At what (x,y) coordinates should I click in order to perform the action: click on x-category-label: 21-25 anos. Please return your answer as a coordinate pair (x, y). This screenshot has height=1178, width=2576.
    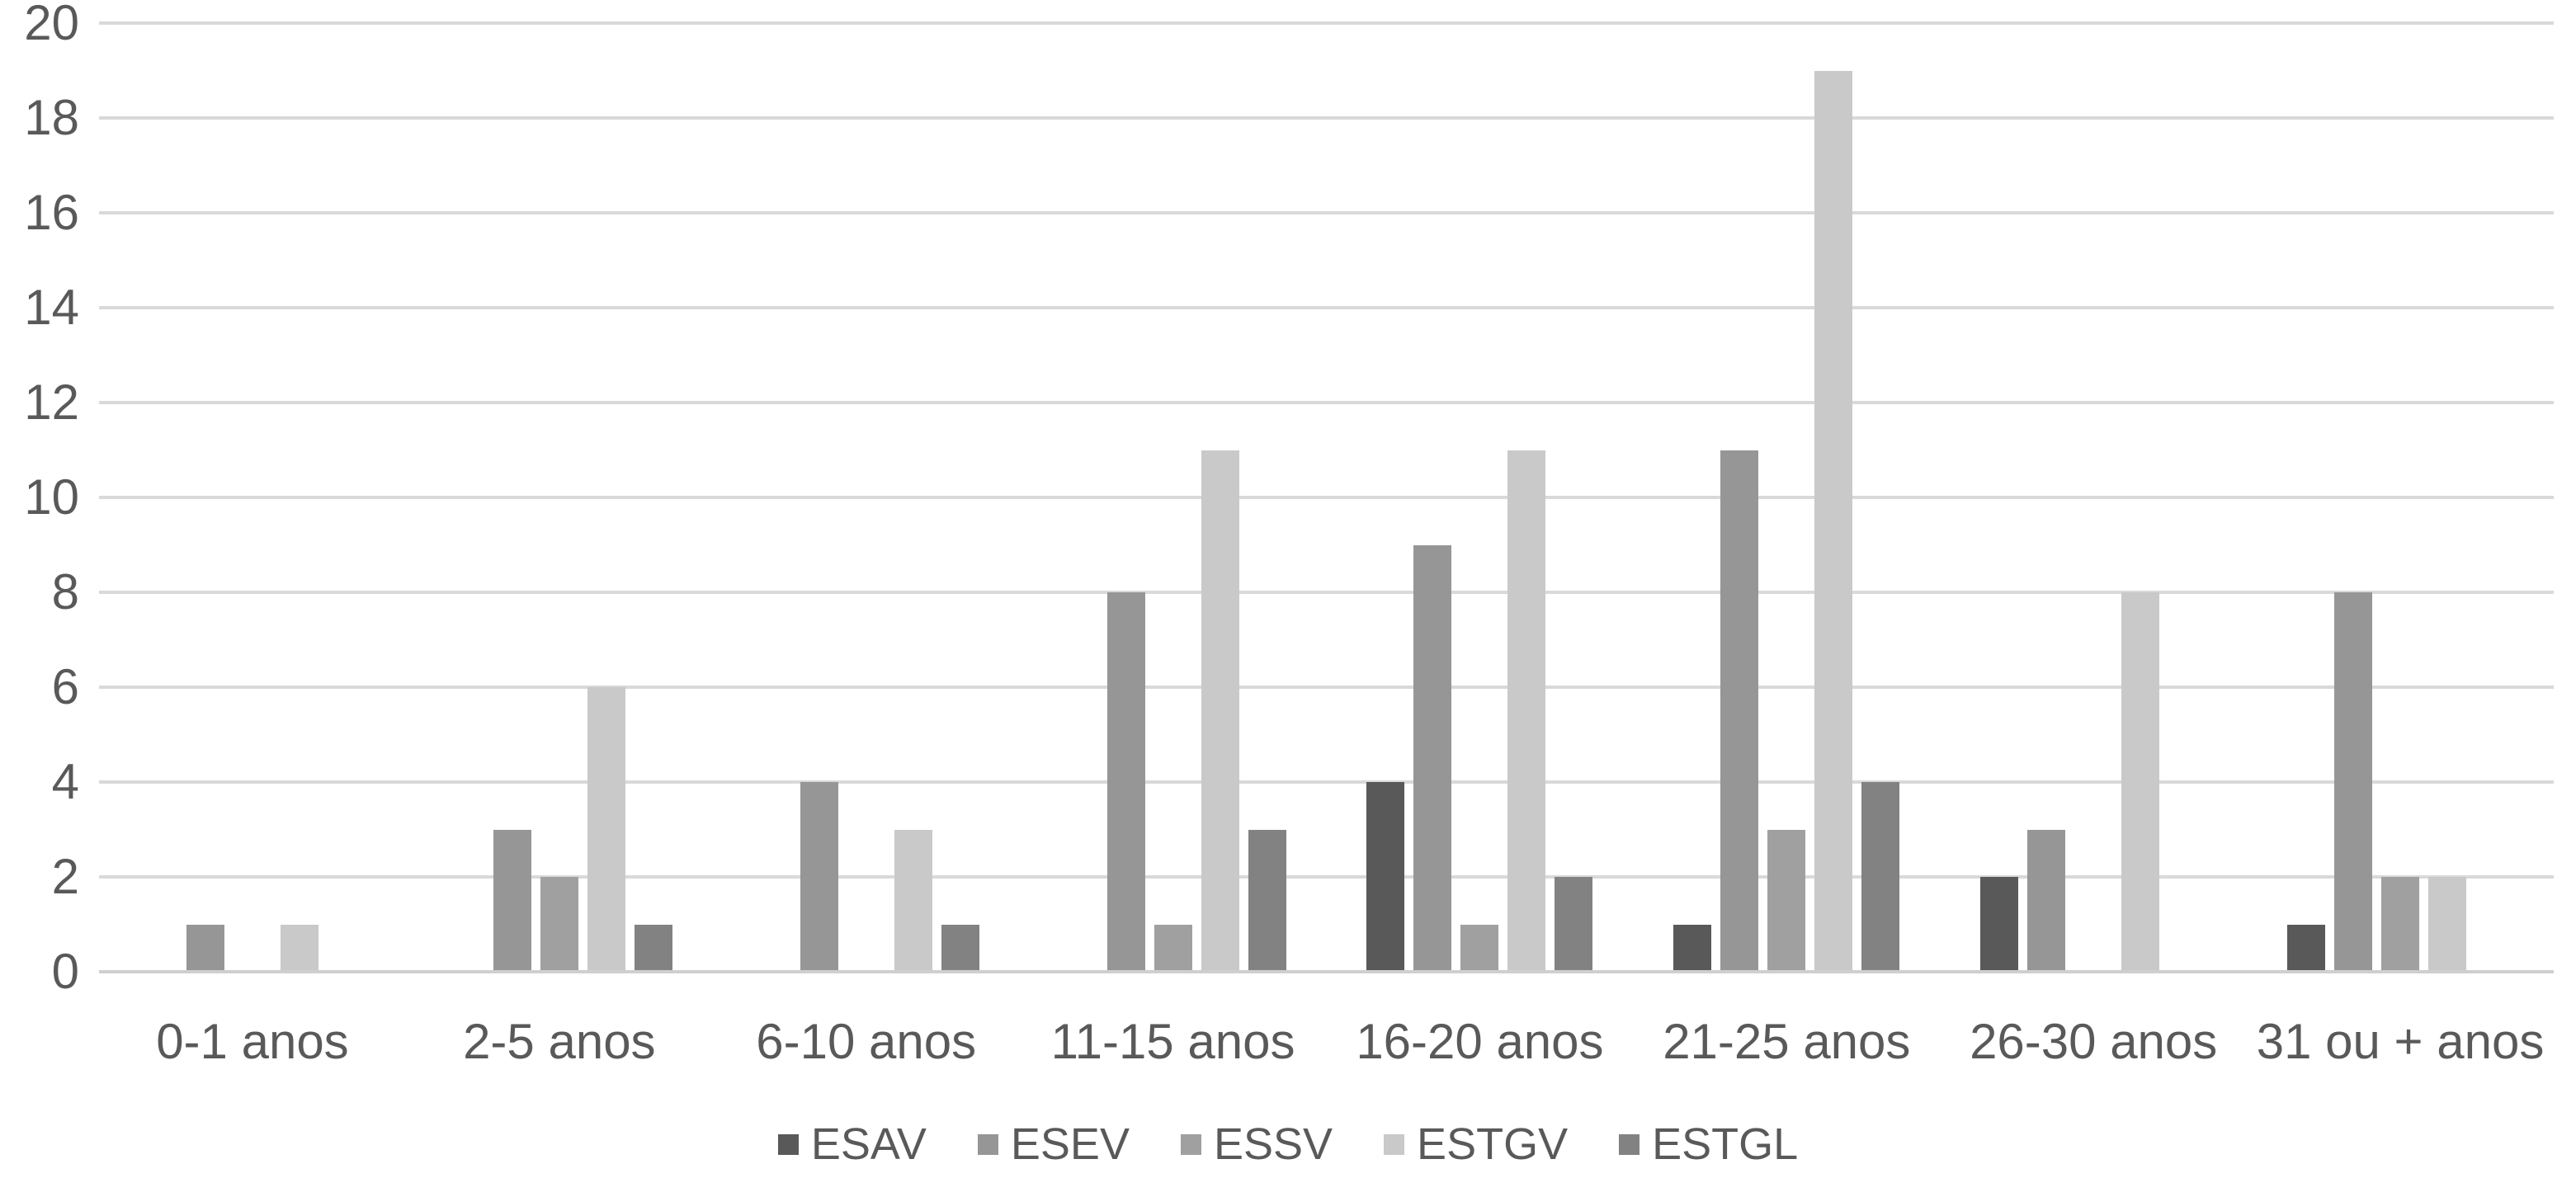
    Looking at the image, I should click on (1787, 1041).